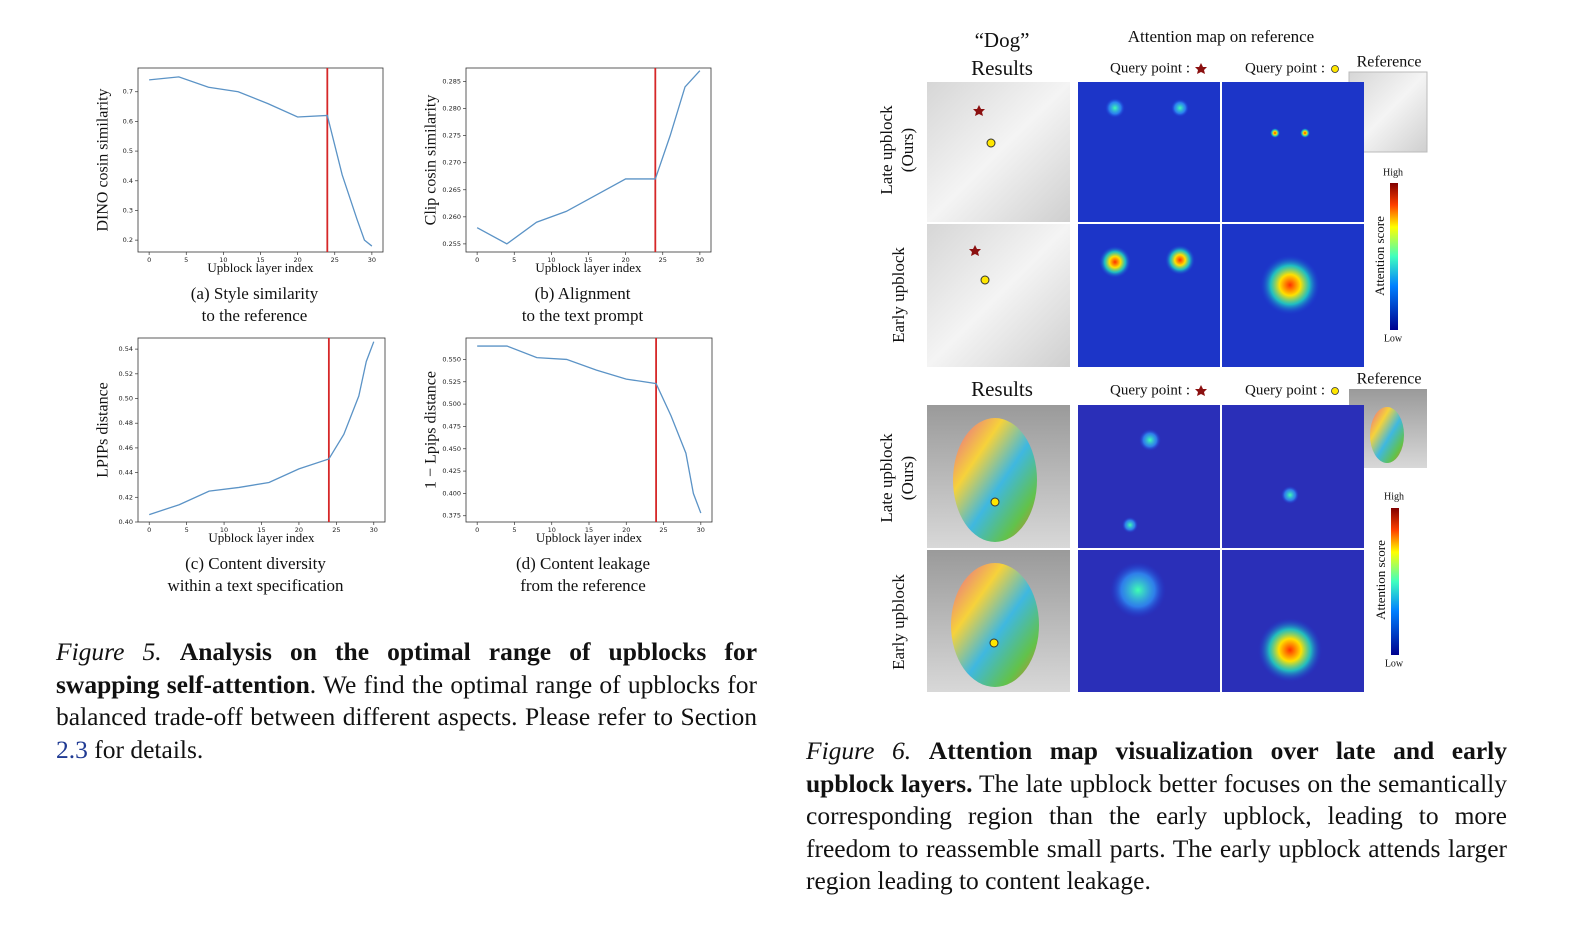  I want to click on y-tick-label: 0.7, so click(128, 92).